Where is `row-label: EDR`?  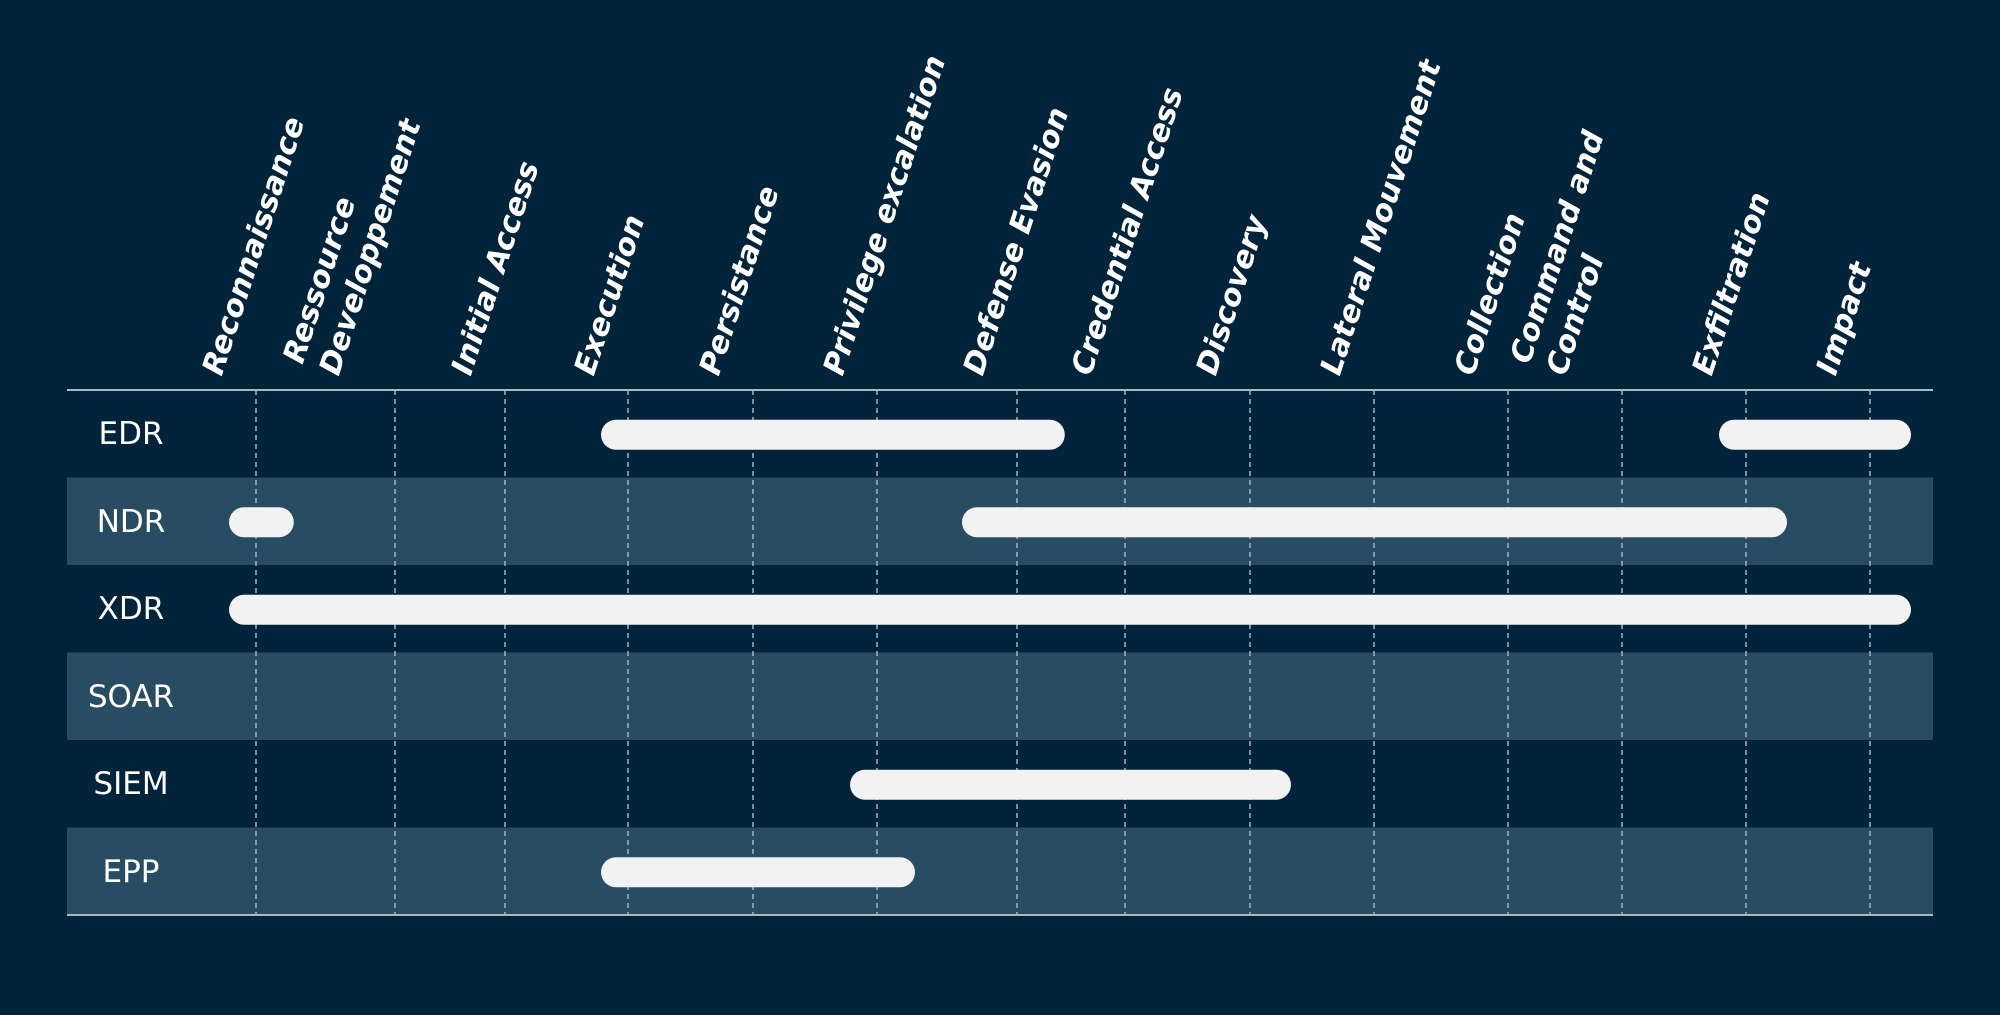
row-label: EDR is located at coordinates (131, 434).